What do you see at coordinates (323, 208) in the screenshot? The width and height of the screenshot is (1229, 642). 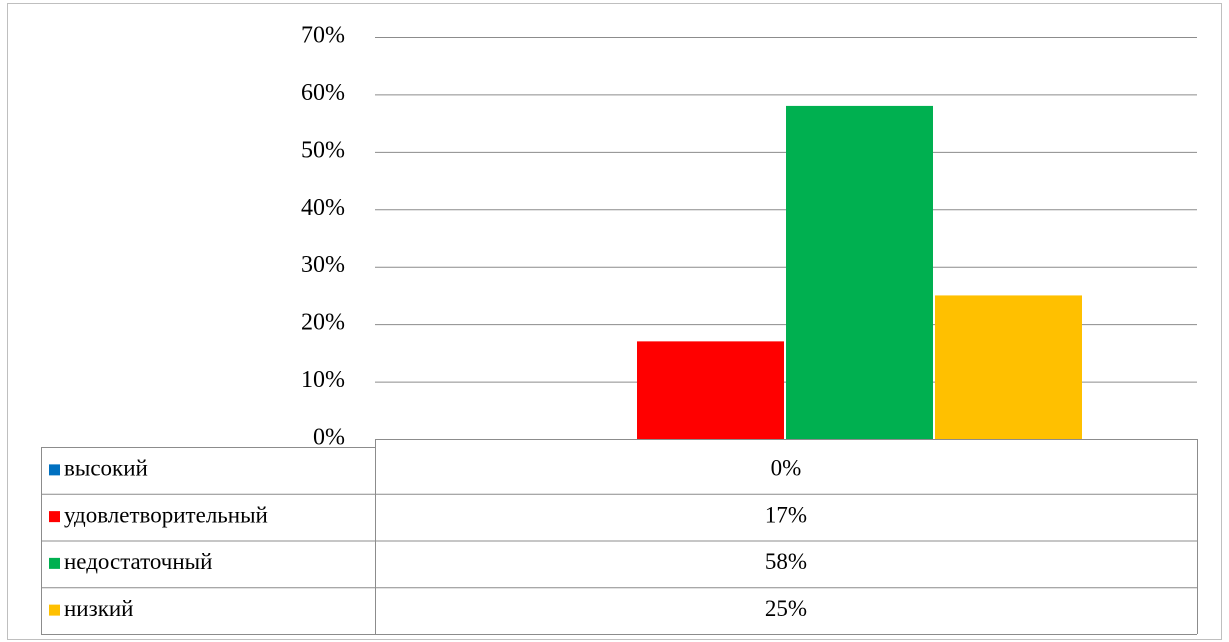 I see `y-tick-label: 40%` at bounding box center [323, 208].